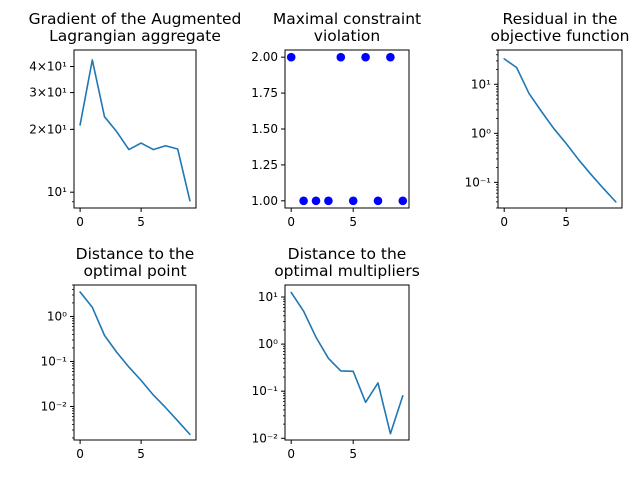  I want to click on y-tick-label: 2×10¹, so click(48, 129).